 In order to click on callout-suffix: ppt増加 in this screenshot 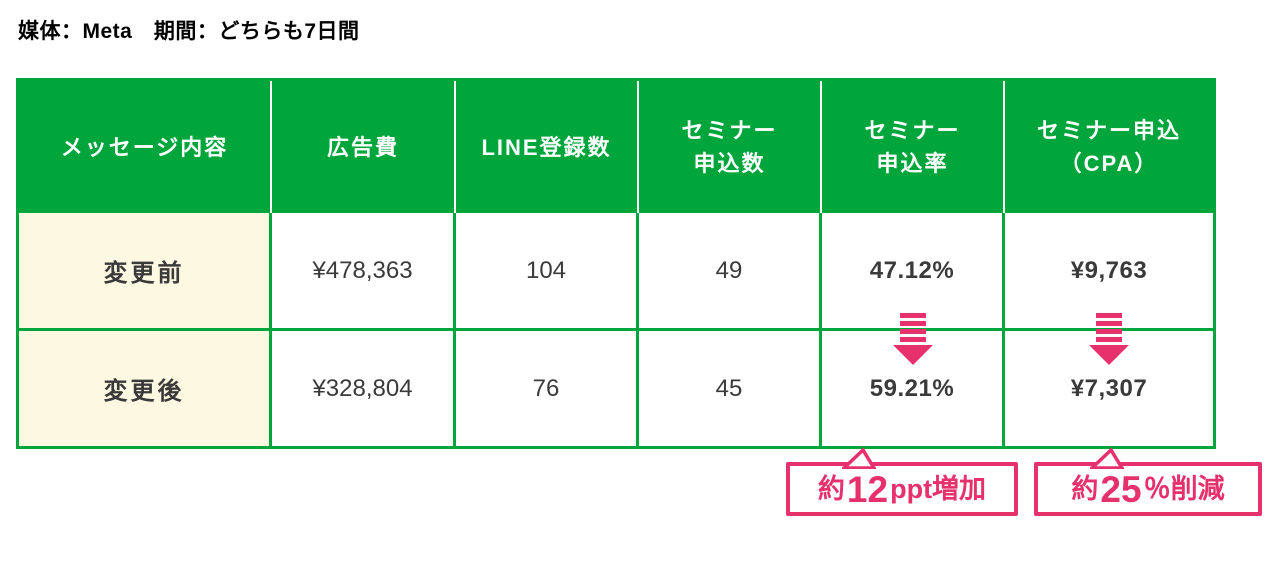, I will do `click(938, 488)`.